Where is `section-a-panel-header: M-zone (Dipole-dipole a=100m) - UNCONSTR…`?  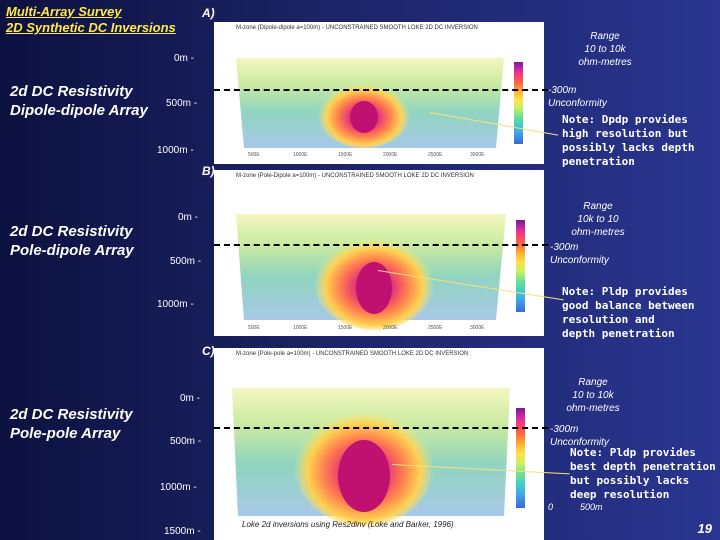 section-a-panel-header: M-zone (Dipole-dipole a=100m) - UNCONSTR… is located at coordinates (357, 28).